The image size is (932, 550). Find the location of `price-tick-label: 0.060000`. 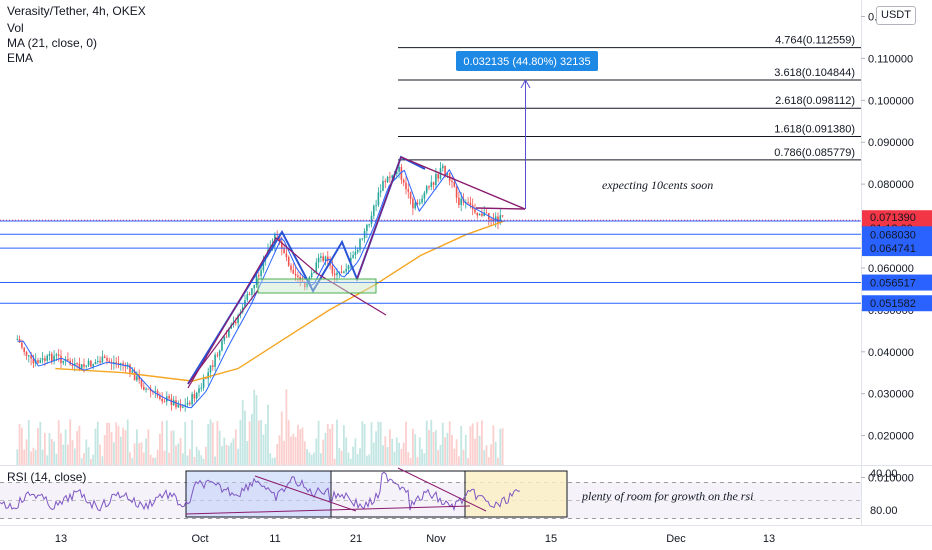

price-tick-label: 0.060000 is located at coordinates (891, 269).